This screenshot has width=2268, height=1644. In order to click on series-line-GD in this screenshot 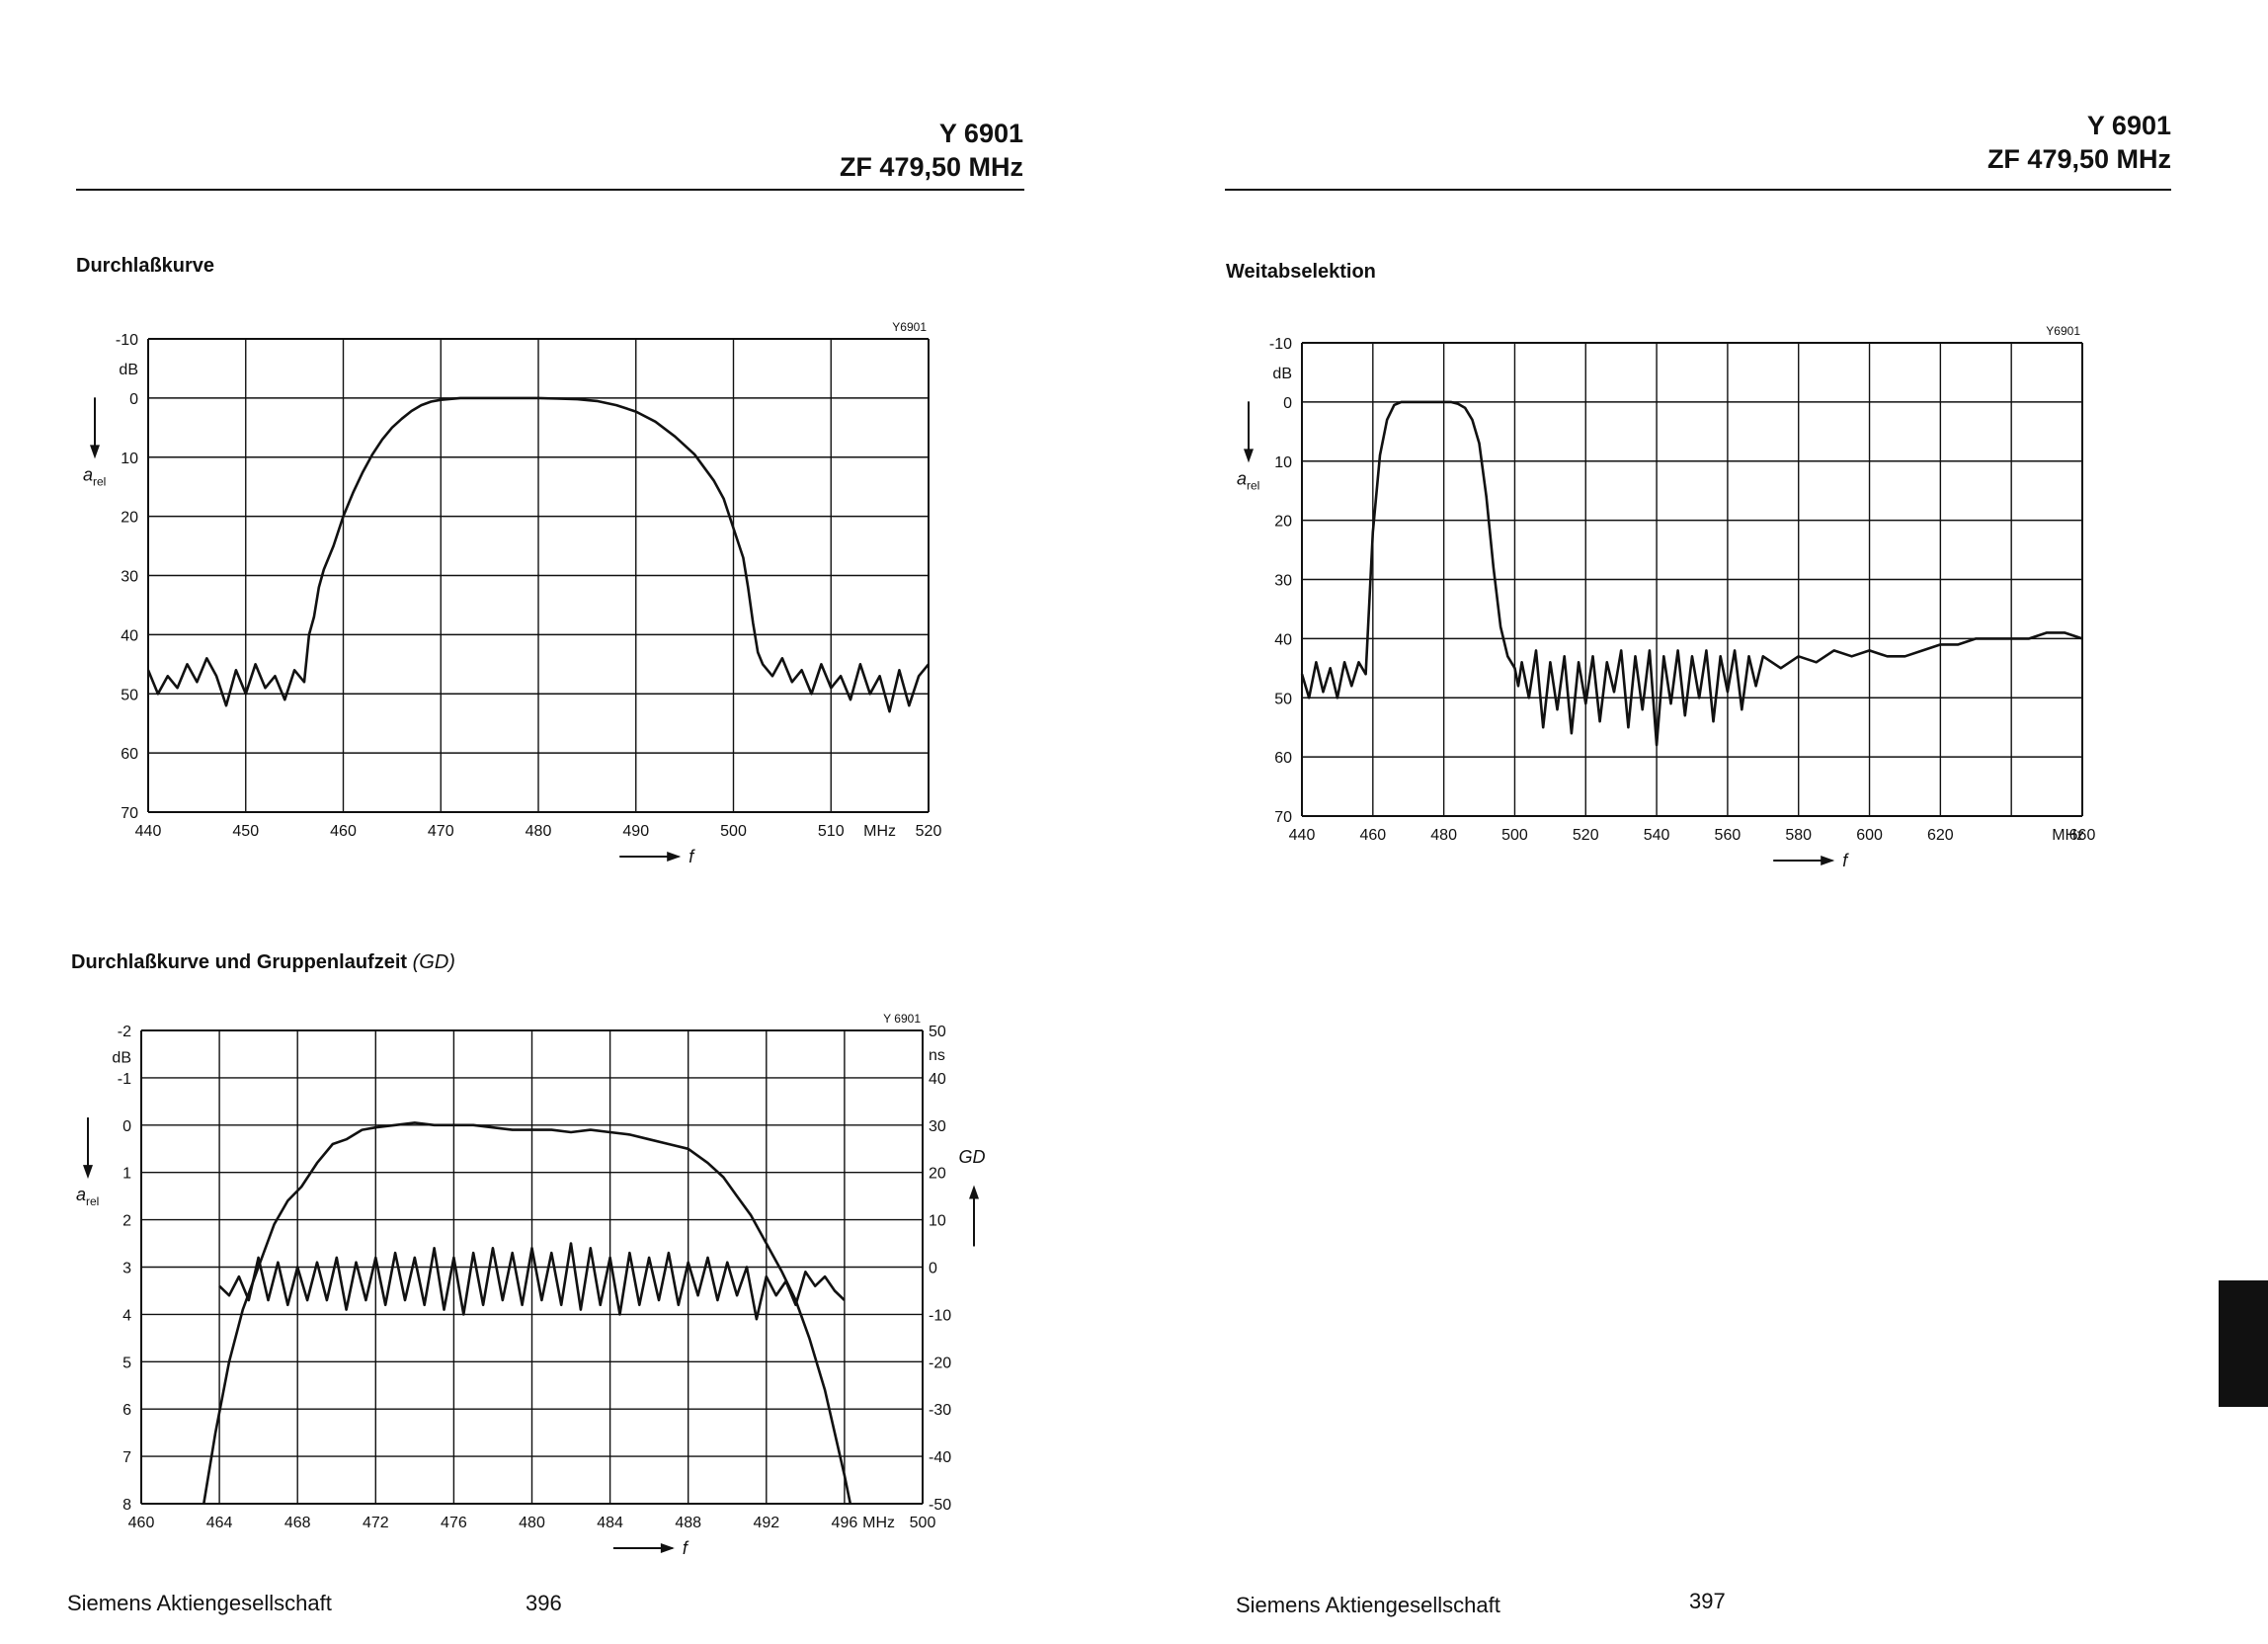, I will do `click(532, 1282)`.